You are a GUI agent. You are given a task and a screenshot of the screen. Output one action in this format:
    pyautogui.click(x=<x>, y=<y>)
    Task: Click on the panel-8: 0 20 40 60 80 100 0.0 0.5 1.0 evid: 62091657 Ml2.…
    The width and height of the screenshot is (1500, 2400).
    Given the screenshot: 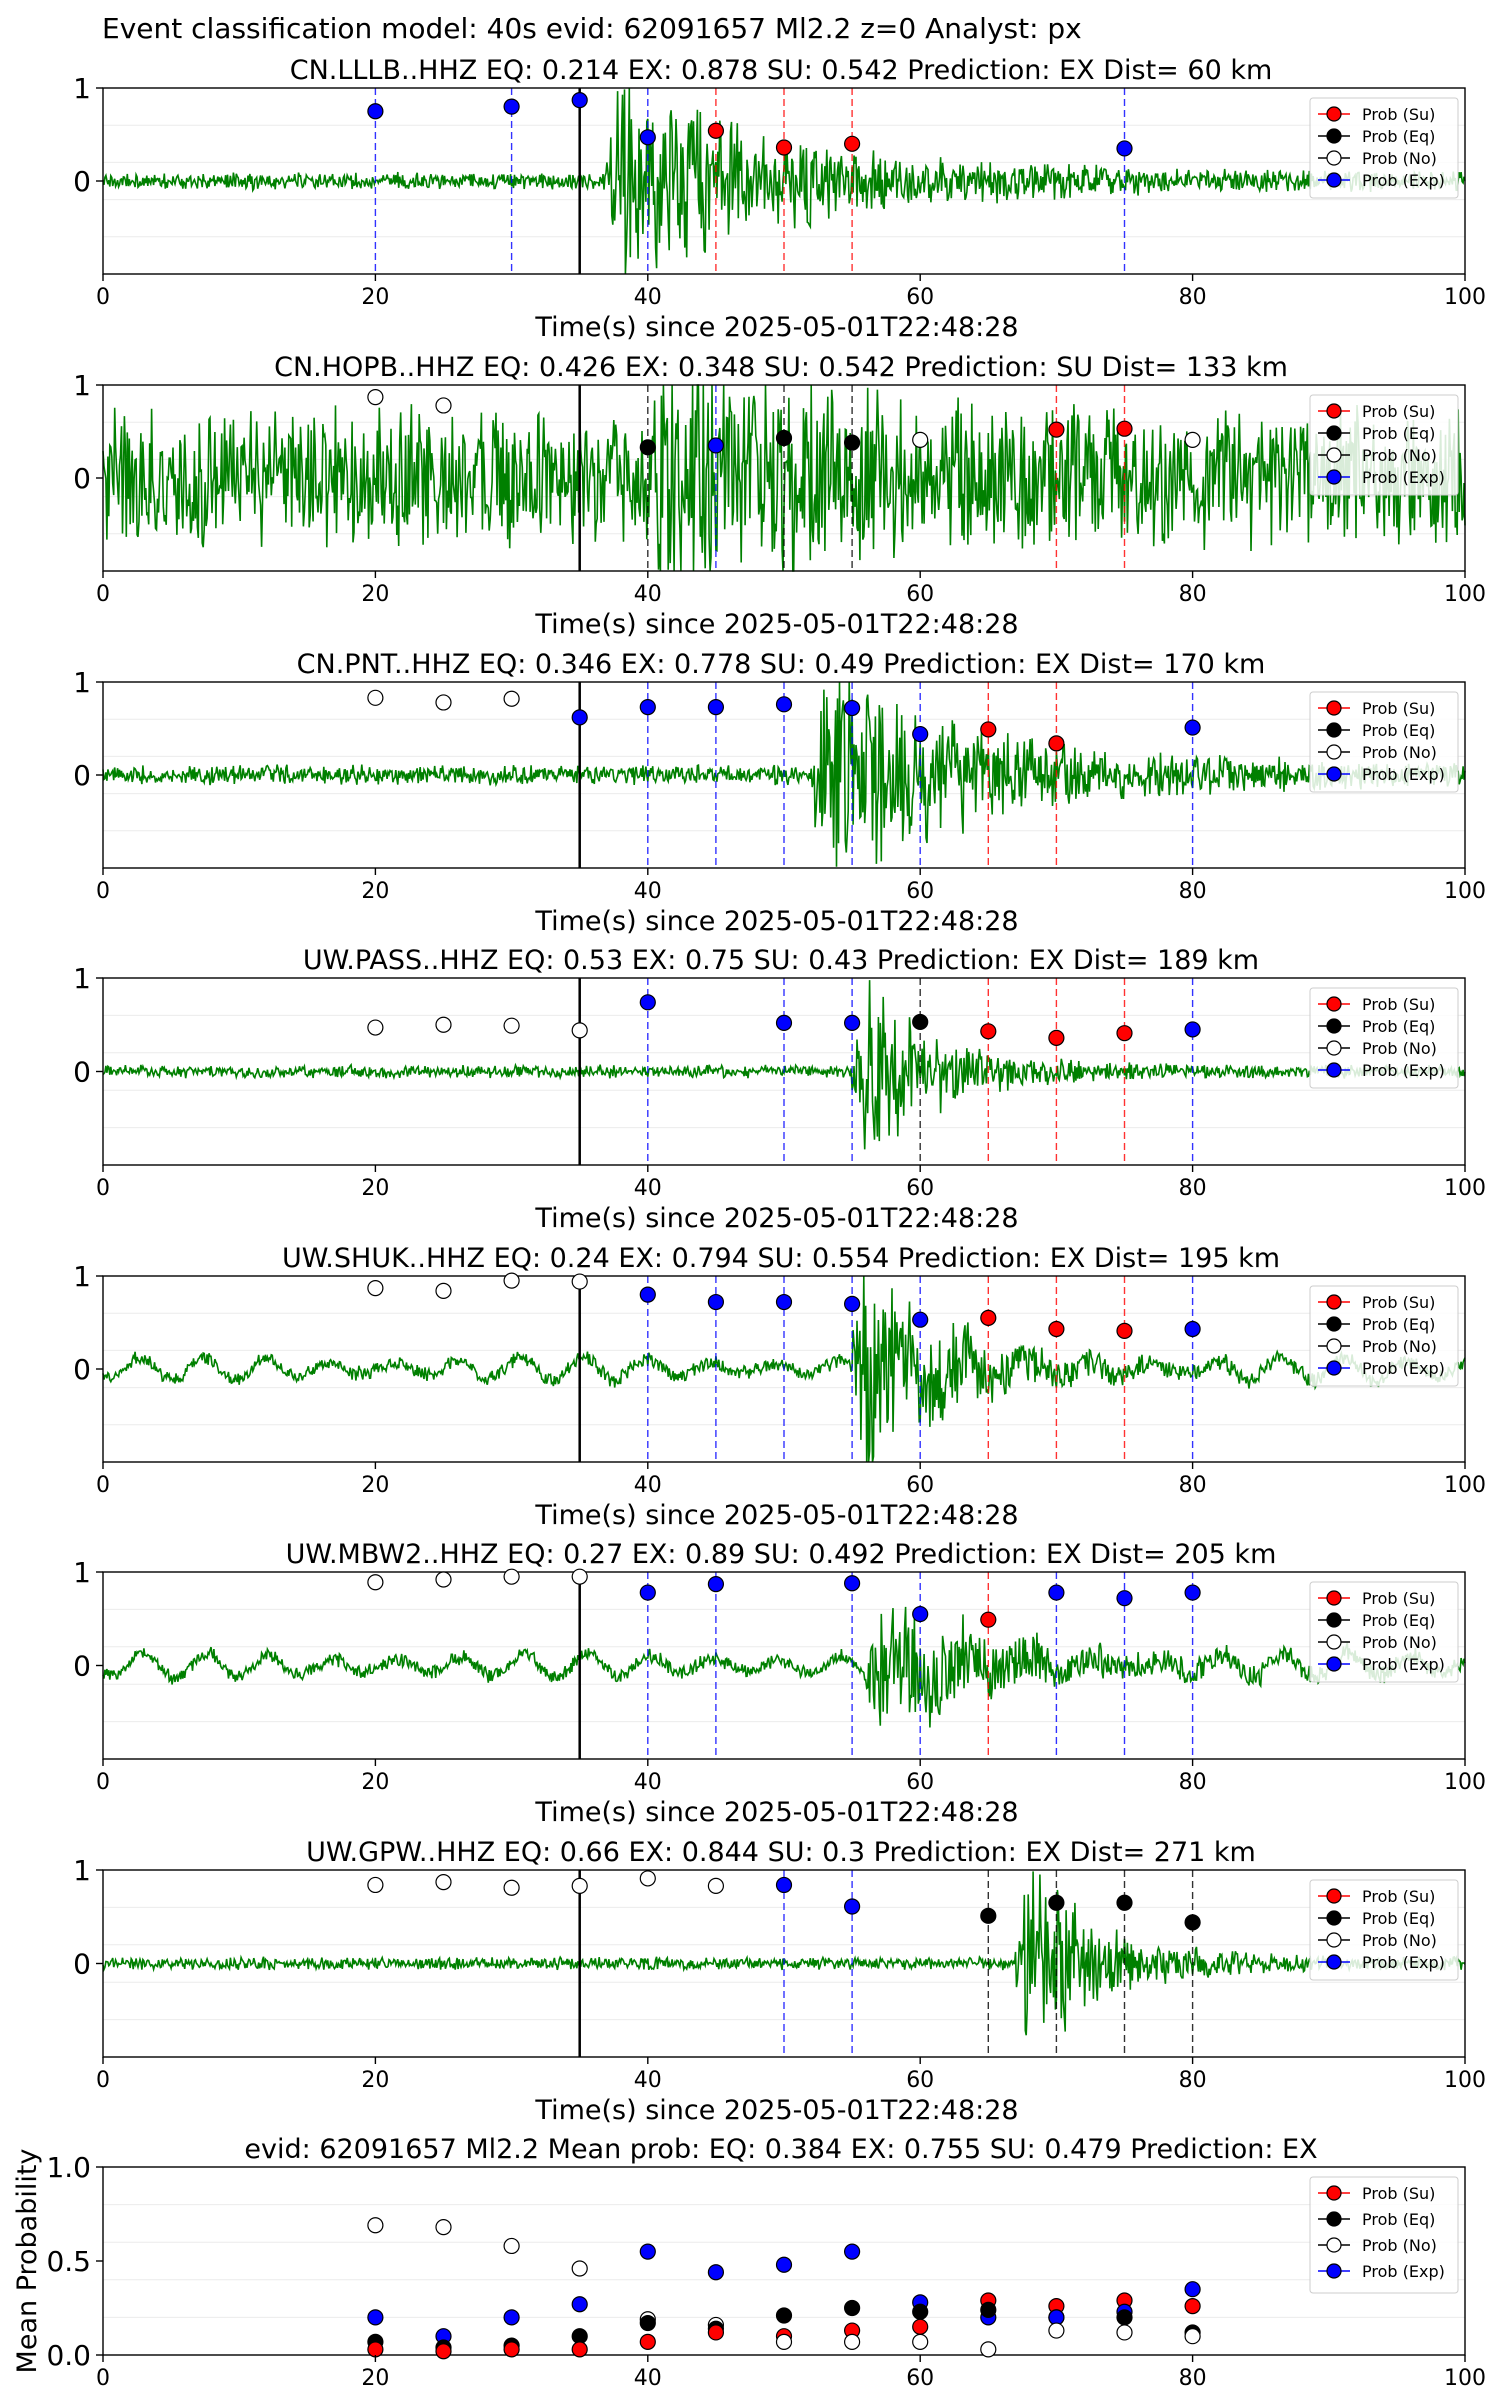 What is the action you would take?
    pyautogui.click(x=749, y=2262)
    